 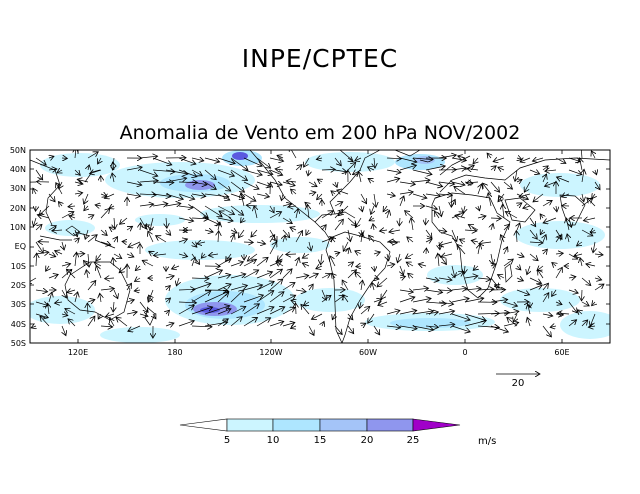 I want to click on colorbar-high-triangle, so click(x=436, y=425).